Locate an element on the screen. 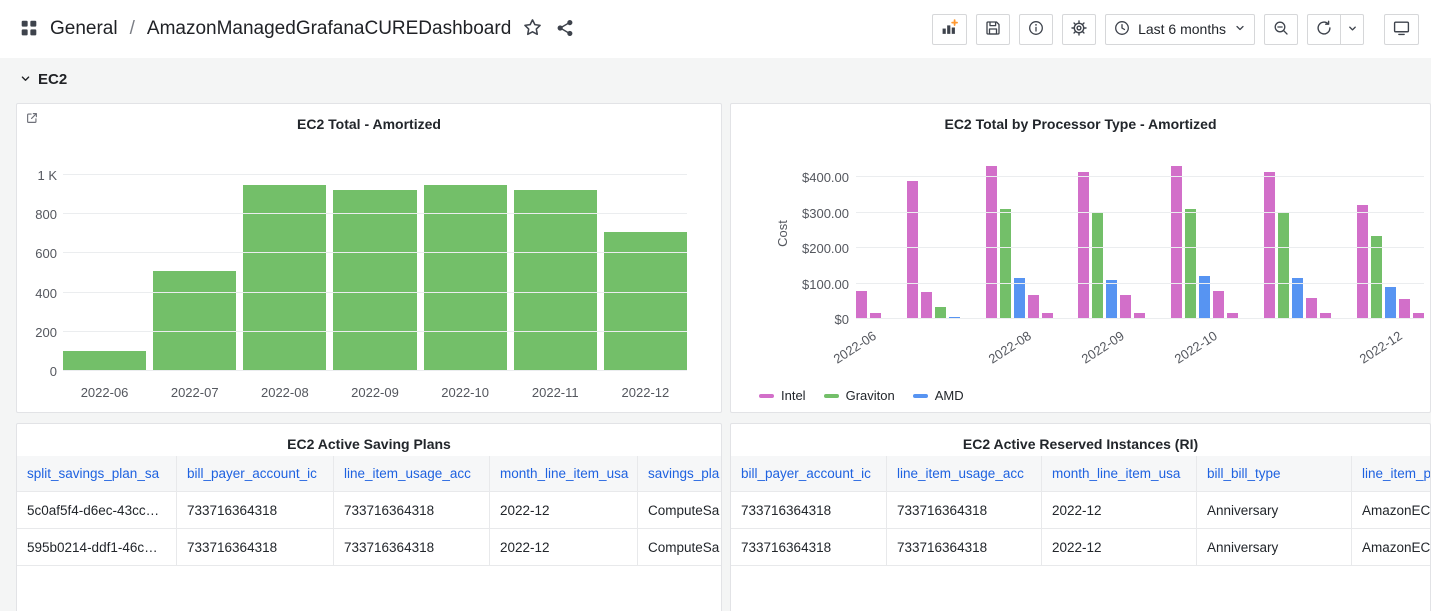 The image size is (1431, 611). share-icon is located at coordinates (565, 29).